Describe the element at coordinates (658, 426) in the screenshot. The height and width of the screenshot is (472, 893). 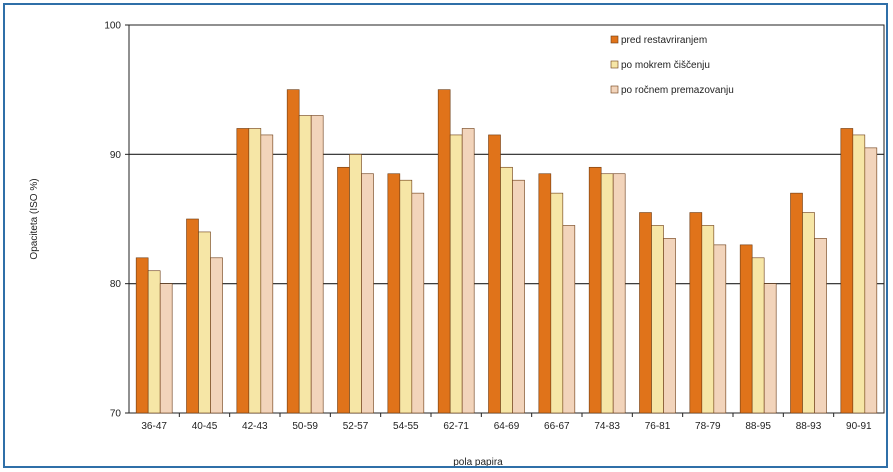
I see `x-tick-label: 76-81` at that location.